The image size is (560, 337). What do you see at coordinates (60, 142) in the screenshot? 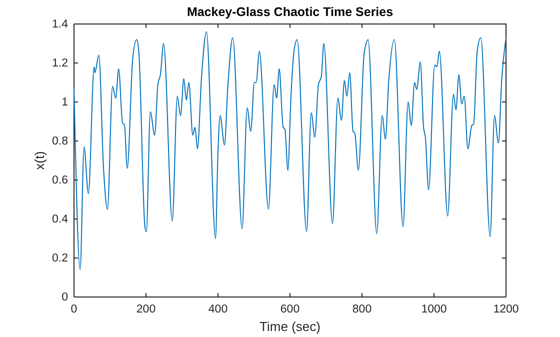
I see `y-tick-label: 0.8` at bounding box center [60, 142].